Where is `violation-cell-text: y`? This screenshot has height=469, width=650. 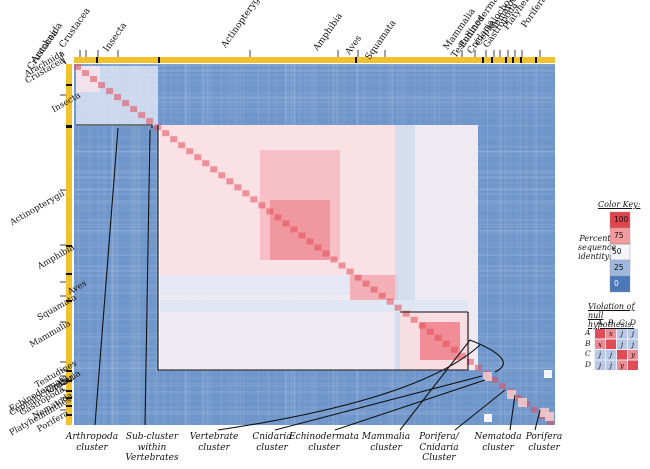
violation-cell-text: y is located at coordinates (622, 365).